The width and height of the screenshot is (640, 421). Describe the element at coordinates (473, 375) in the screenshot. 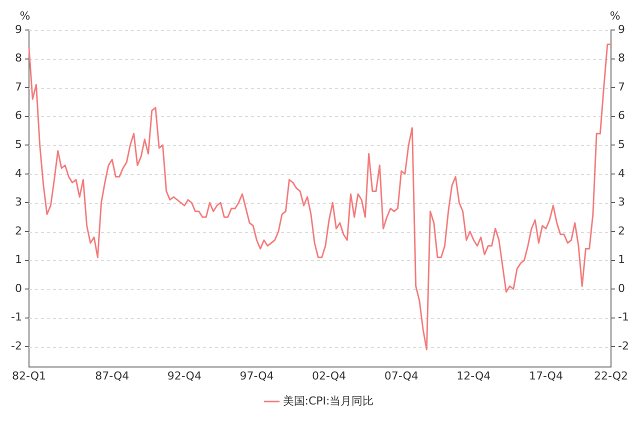

I see `x-tick-label: 12-Q4` at that location.